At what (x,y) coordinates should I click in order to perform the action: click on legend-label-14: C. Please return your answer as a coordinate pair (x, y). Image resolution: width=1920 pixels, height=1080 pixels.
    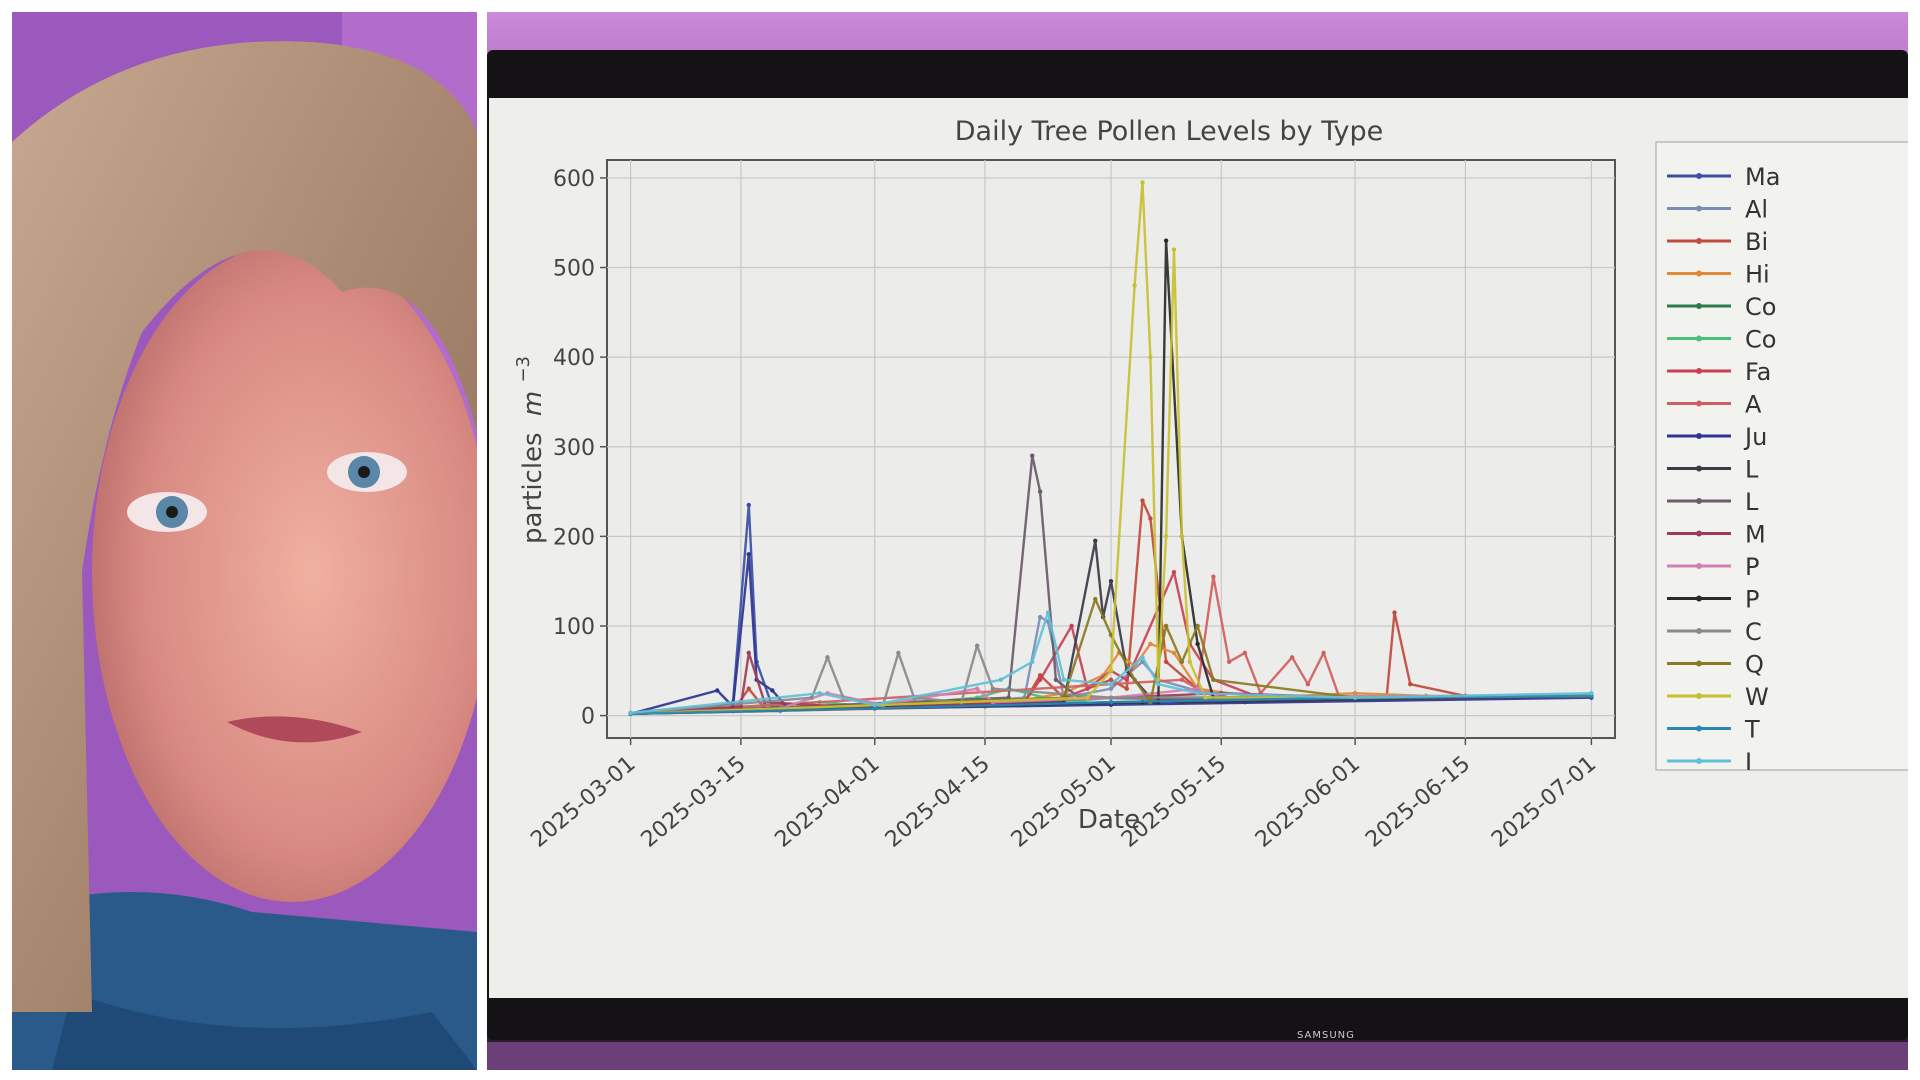
    Looking at the image, I should click on (1753, 632).